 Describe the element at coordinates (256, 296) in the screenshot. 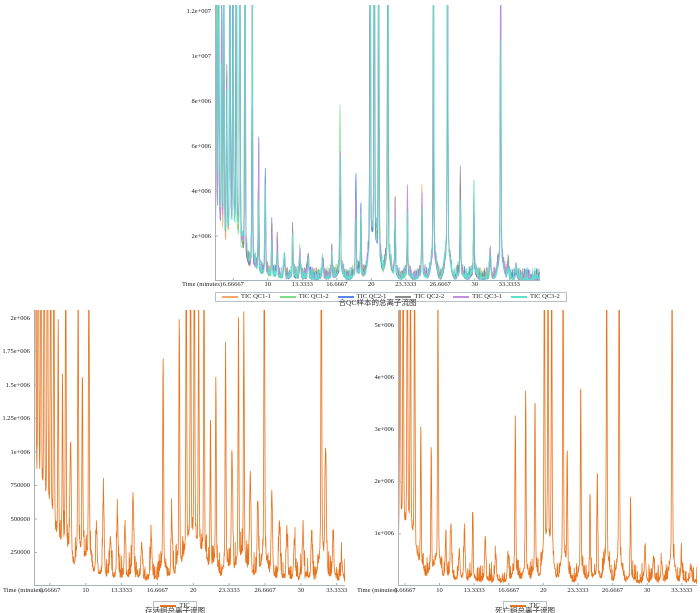

I see `legend-label: TIC QC1-1` at that location.